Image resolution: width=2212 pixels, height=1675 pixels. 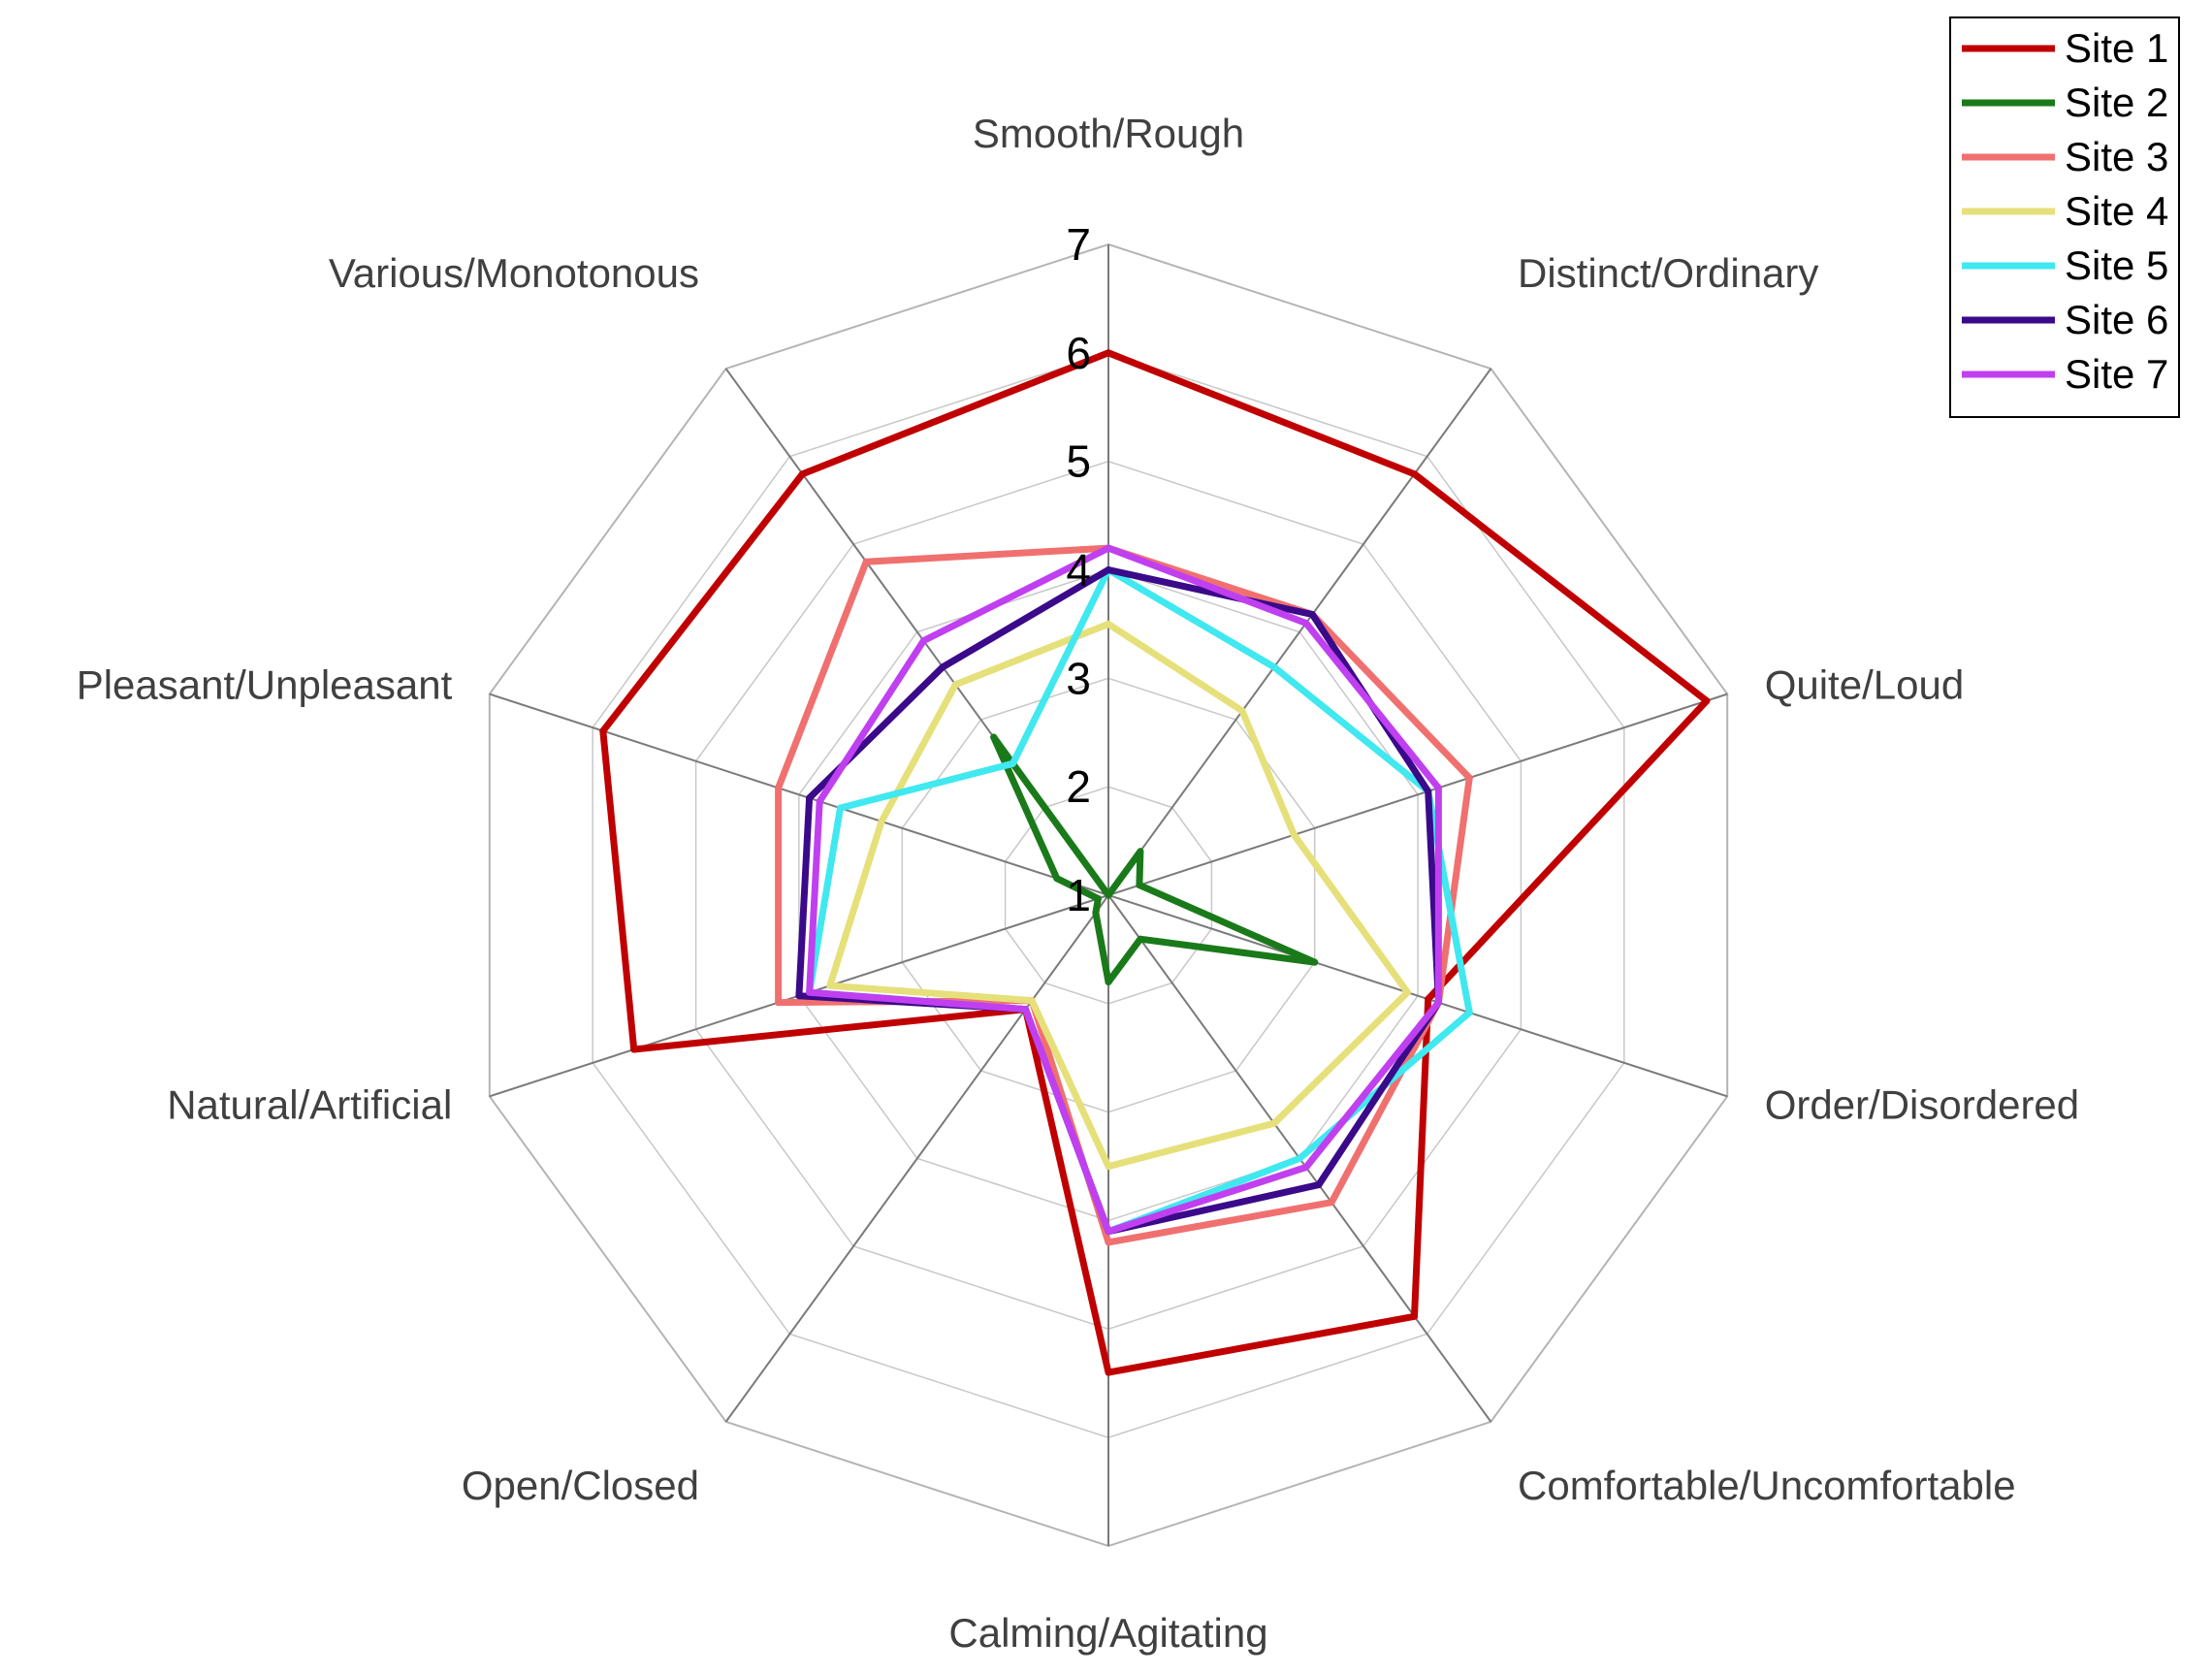 What do you see at coordinates (1079, 461) in the screenshot?
I see `tick-label: 5` at bounding box center [1079, 461].